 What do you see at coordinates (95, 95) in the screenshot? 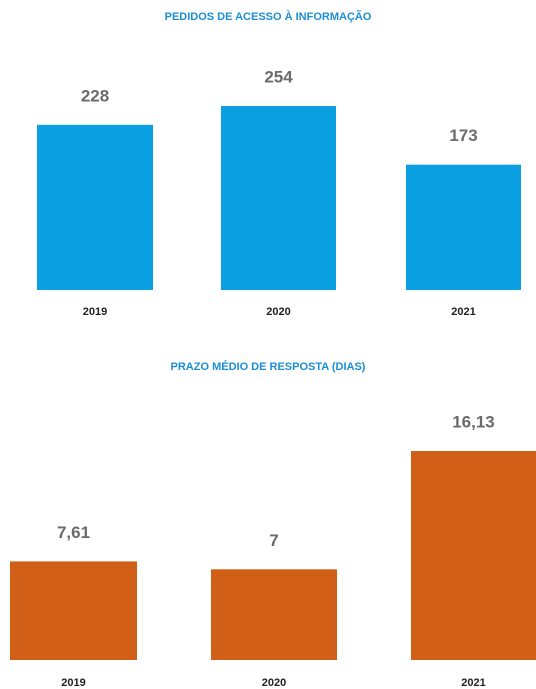
I see `value-label: 228` at bounding box center [95, 95].